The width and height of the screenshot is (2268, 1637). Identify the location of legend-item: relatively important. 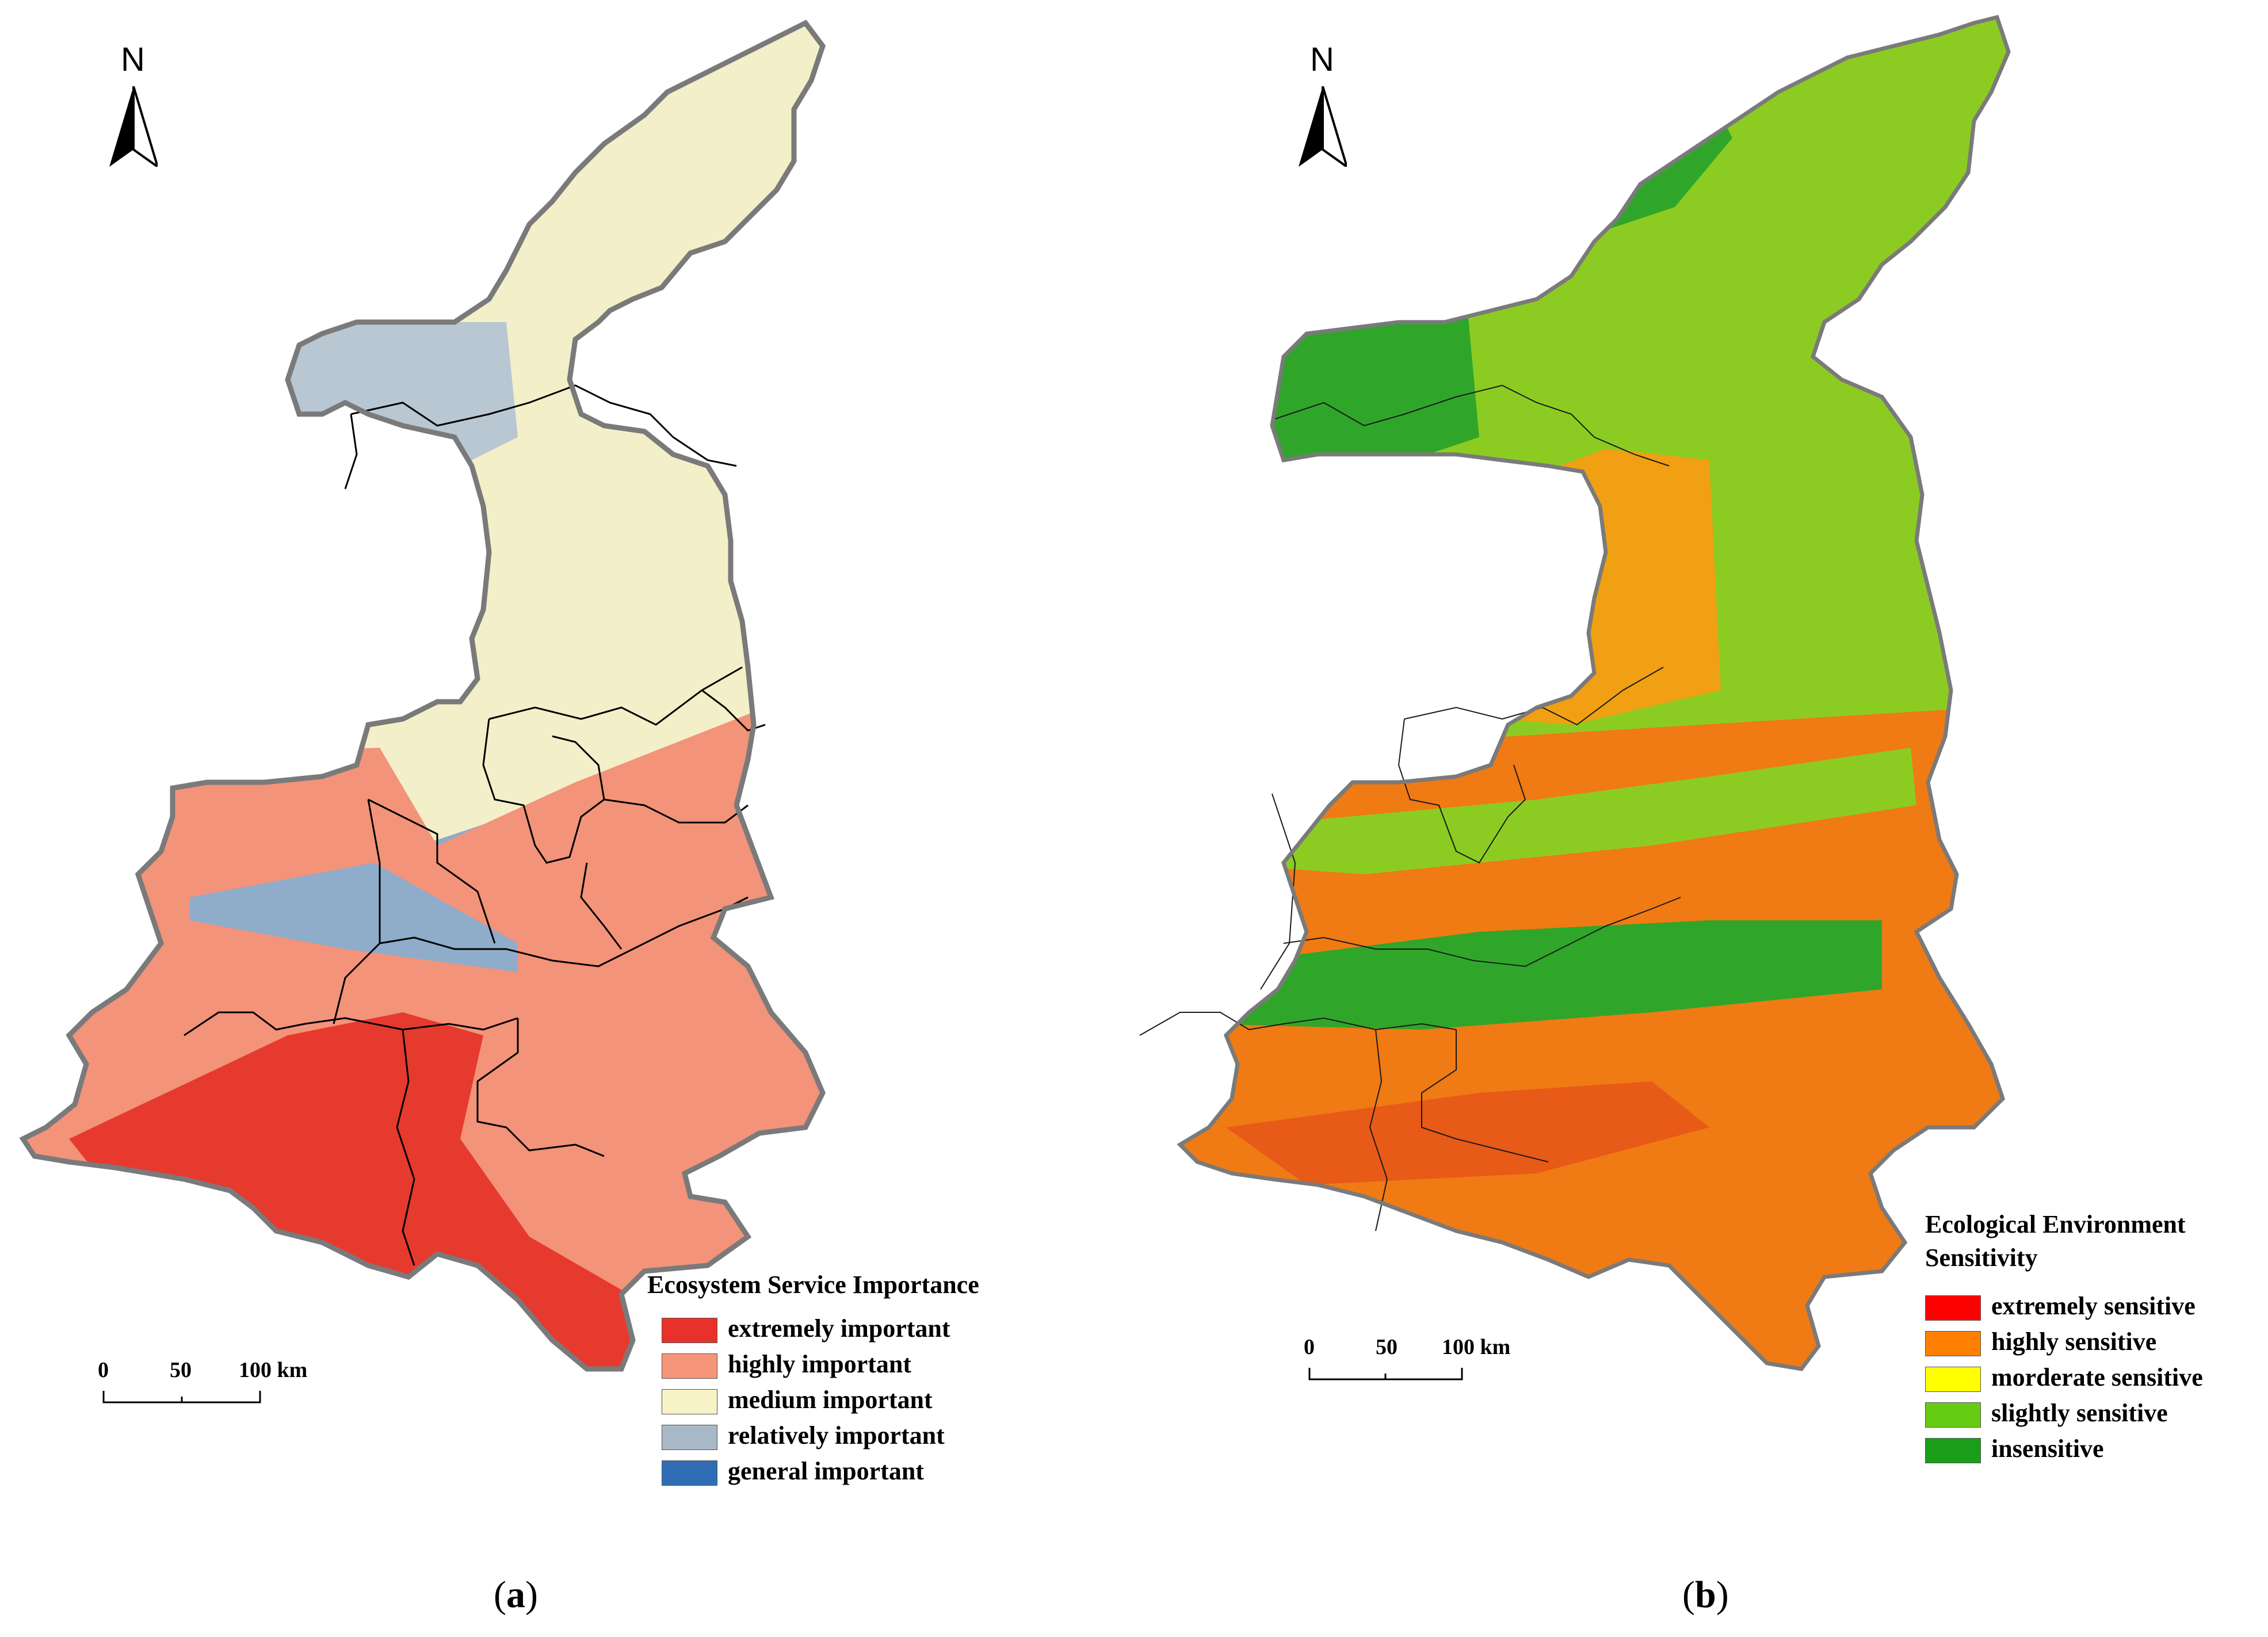
(820, 1437).